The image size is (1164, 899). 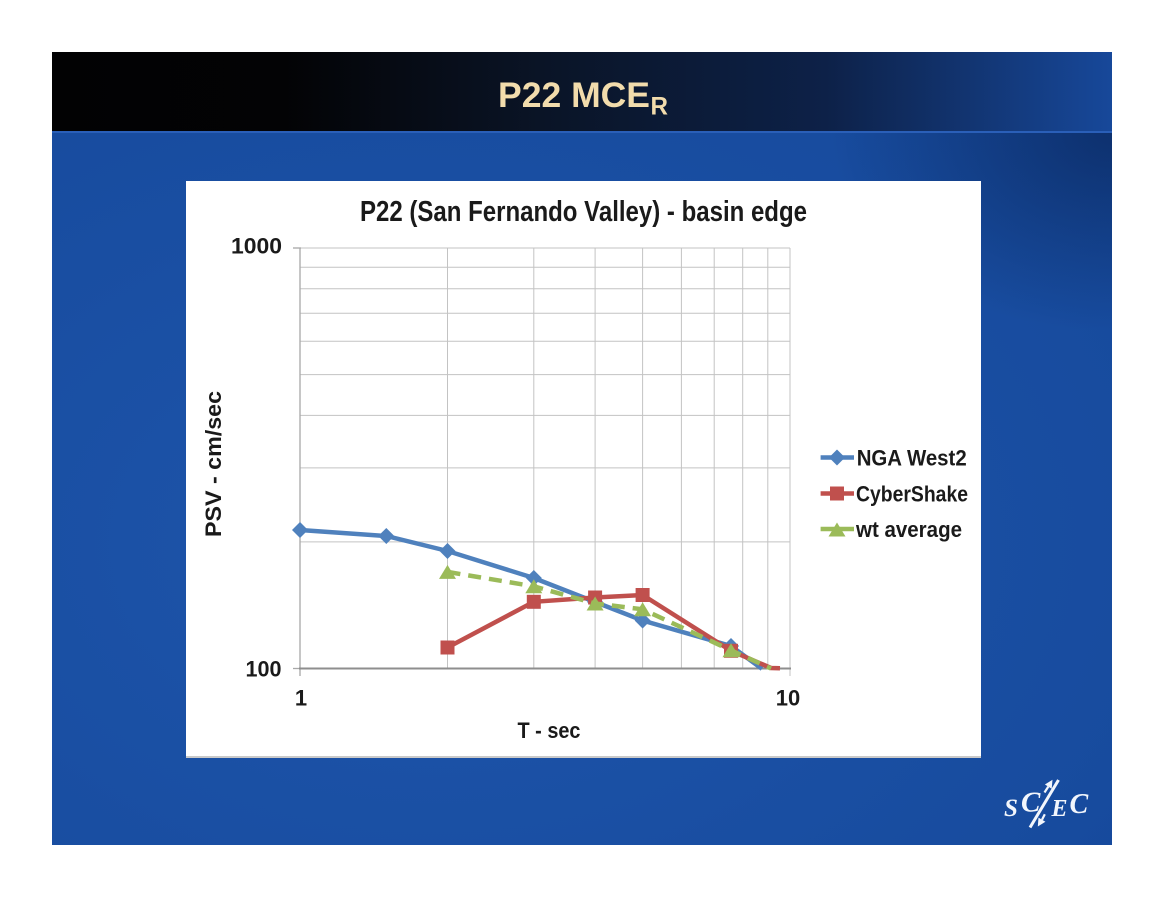 What do you see at coordinates (574, 95) in the screenshot?
I see `svg-text: P22 MCE` at bounding box center [574, 95].